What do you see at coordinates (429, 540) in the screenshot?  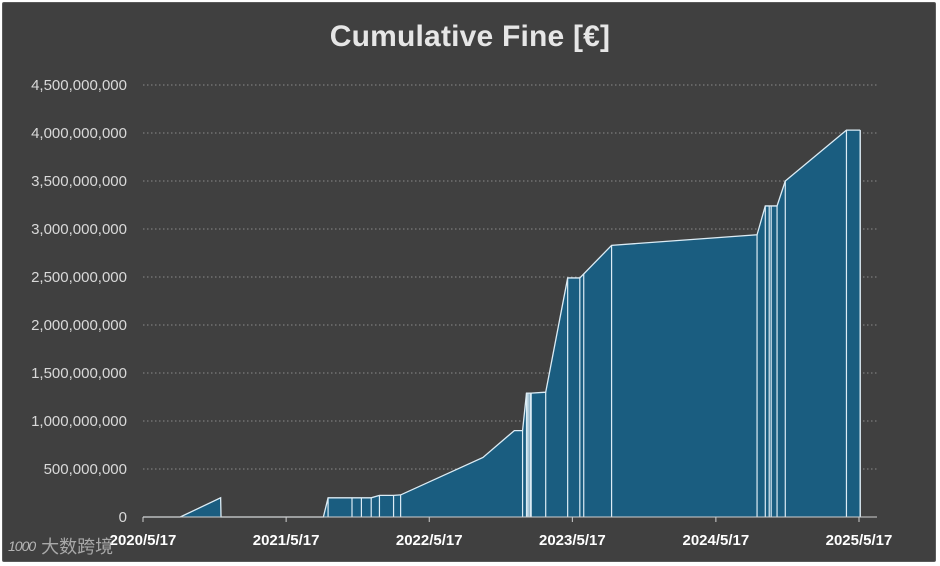 I see `x-tick-label: 2022/5/17` at bounding box center [429, 540].